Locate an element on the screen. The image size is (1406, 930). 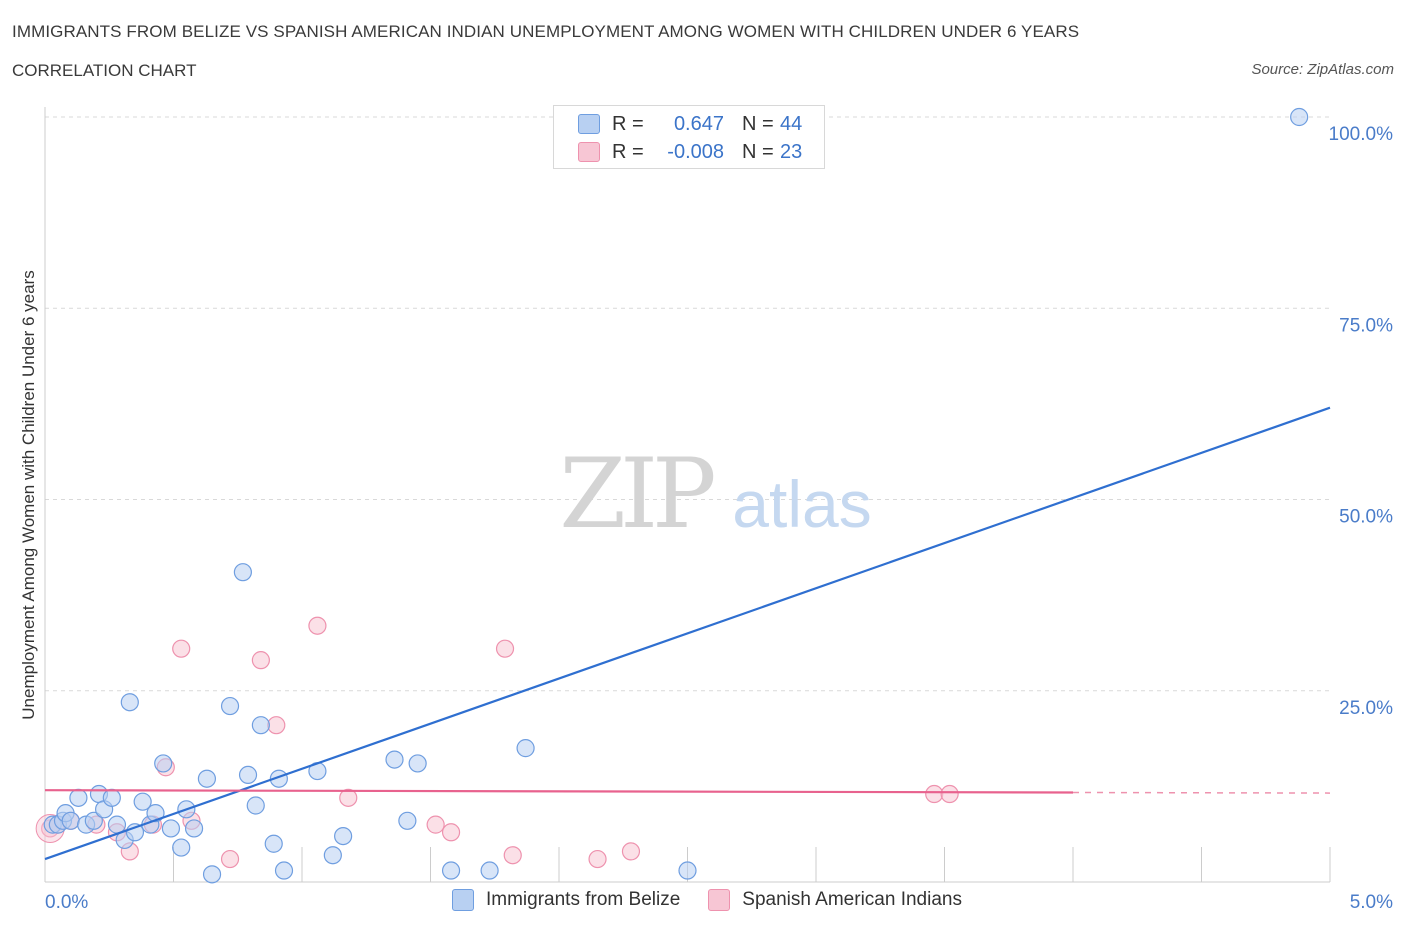
legend-label: Immigrants from Belize is located at coordinates (583, 899).